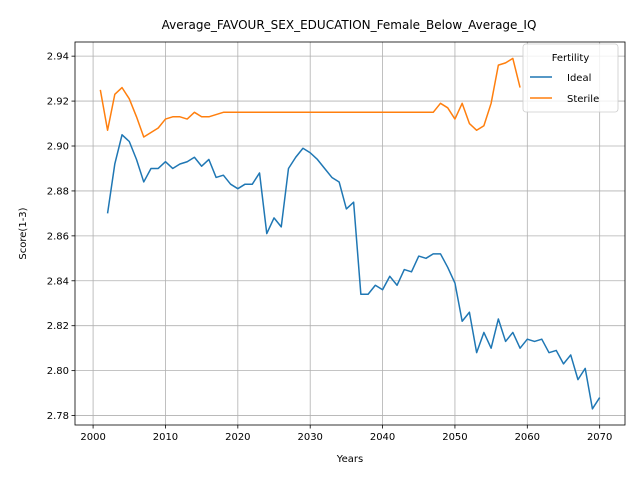 This screenshot has height=480, width=640. Describe the element at coordinates (310, 97) in the screenshot. I see `series-line-sterile` at that location.